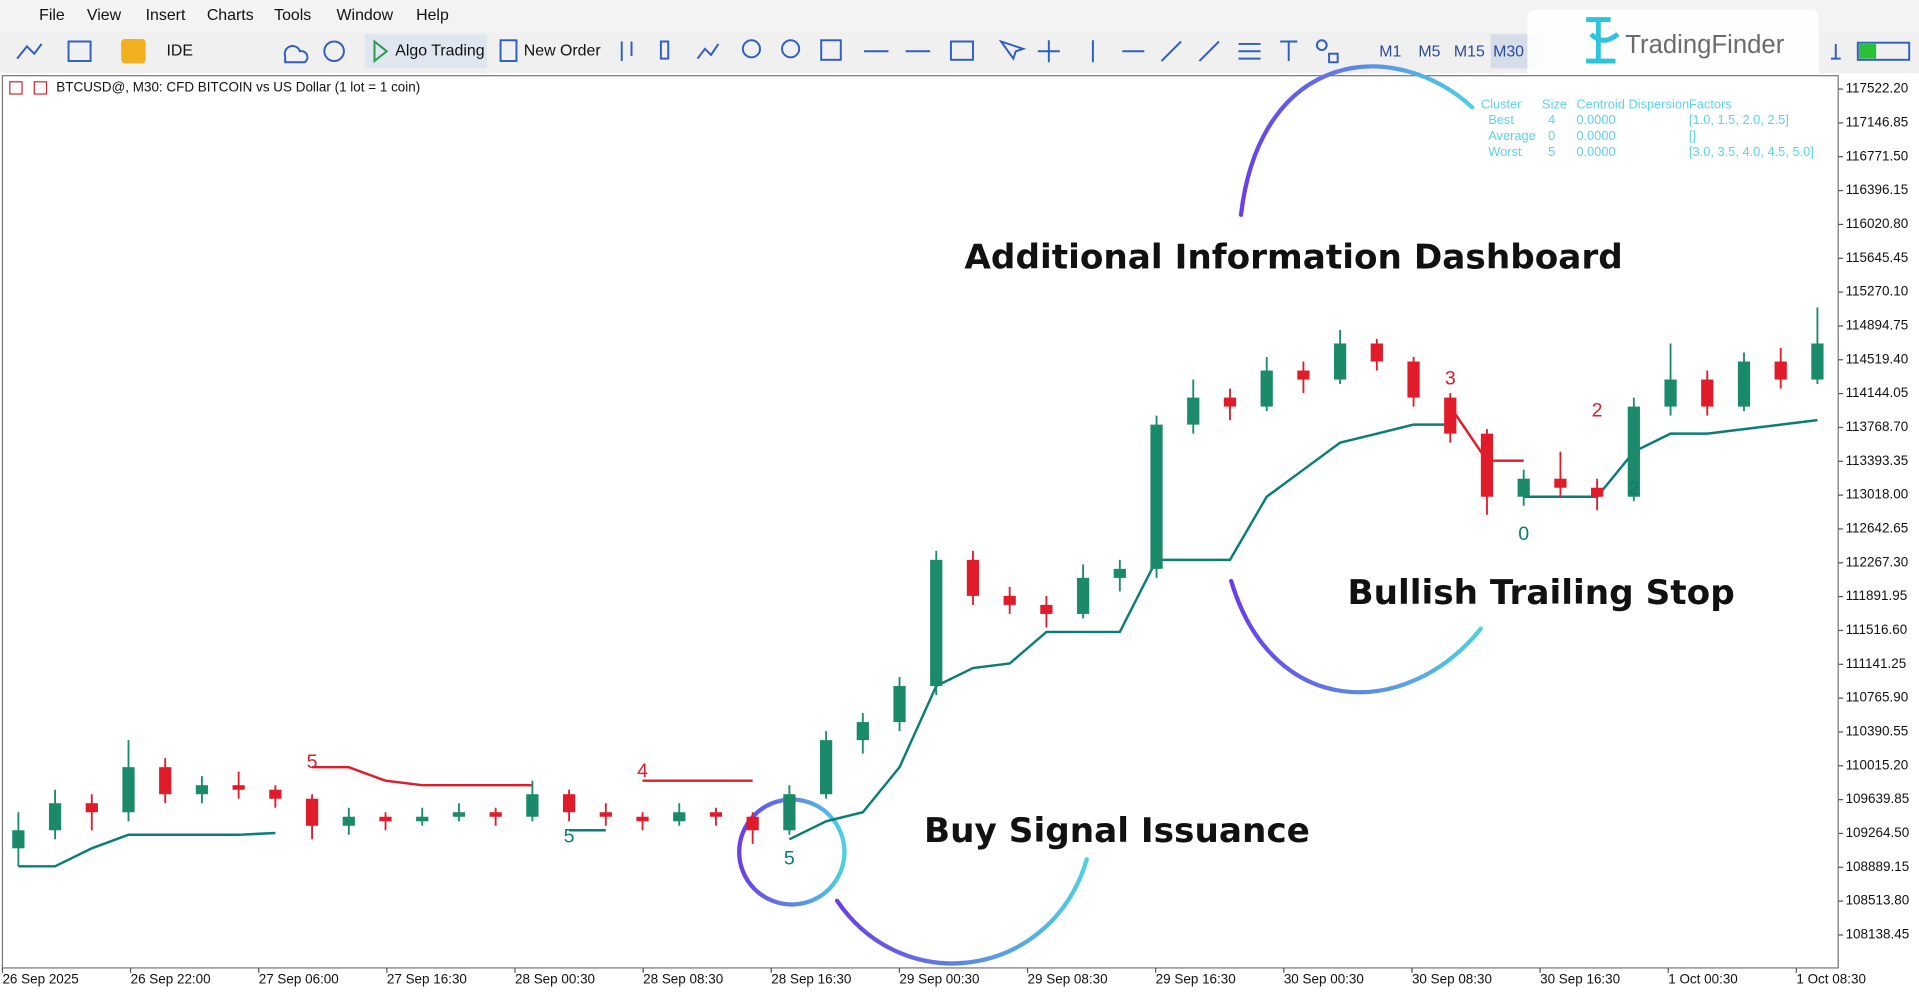 This screenshot has width=1919, height=996. What do you see at coordinates (1551, 119) in the screenshot?
I see `dashboard-cell: 4` at bounding box center [1551, 119].